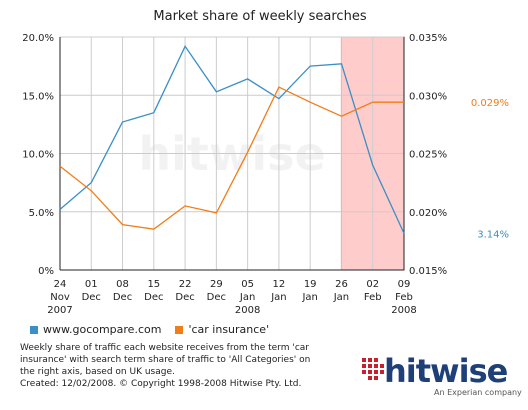 The width and height of the screenshot is (528, 410). Describe the element at coordinates (490, 103) in the screenshot. I see `end-label-car-insurance: 0.029%` at that location.